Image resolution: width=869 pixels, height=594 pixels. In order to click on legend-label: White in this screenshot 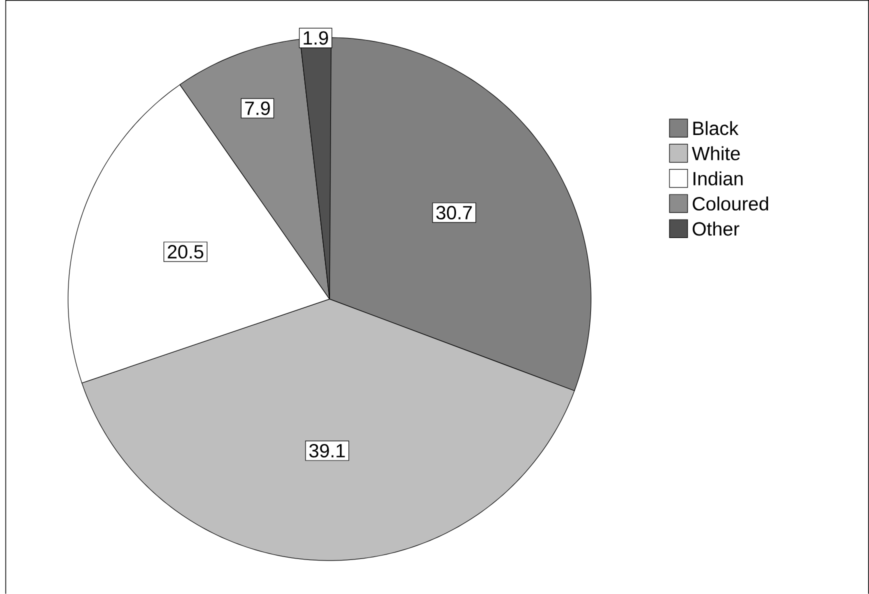, I will do `click(716, 153)`.